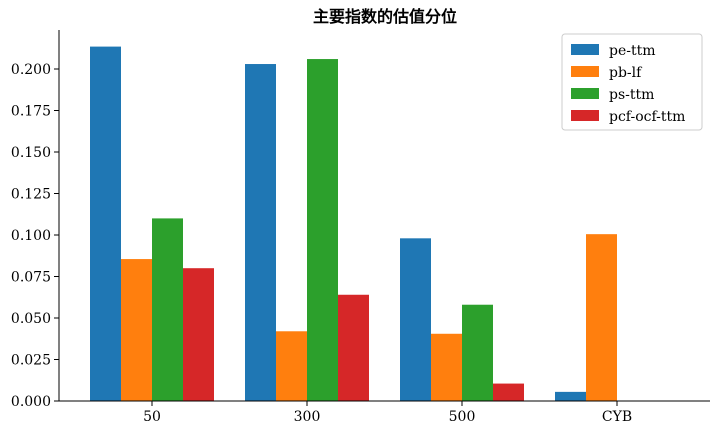 Image resolution: width=720 pixels, height=432 pixels. Describe the element at coordinates (647, 117) in the screenshot. I see `legend-label-pcf-ocf-ttm: pcf-ocf-ttm` at that location.